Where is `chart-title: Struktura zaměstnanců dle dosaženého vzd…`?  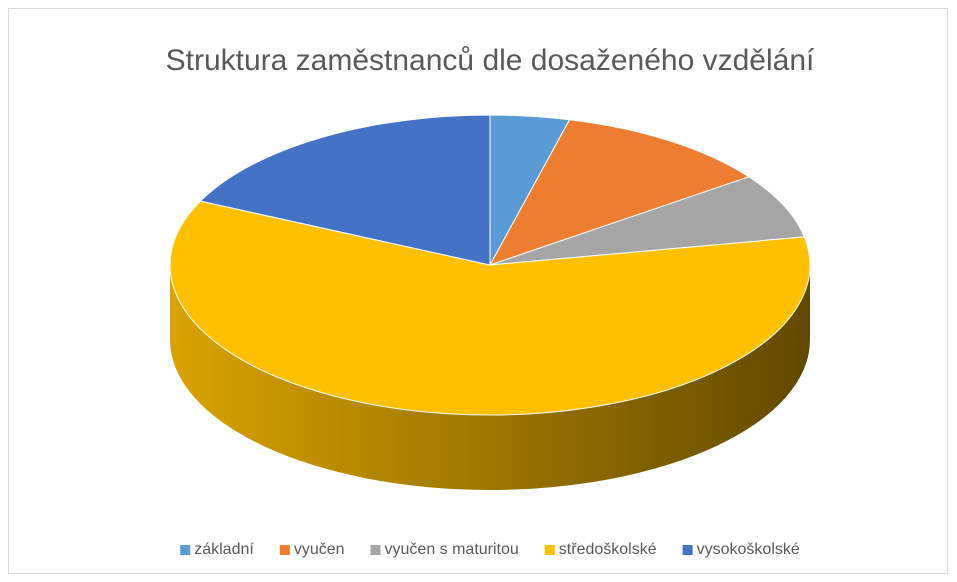 chart-title: Struktura zaměstnanců dle dosaženého vzd… is located at coordinates (490, 60).